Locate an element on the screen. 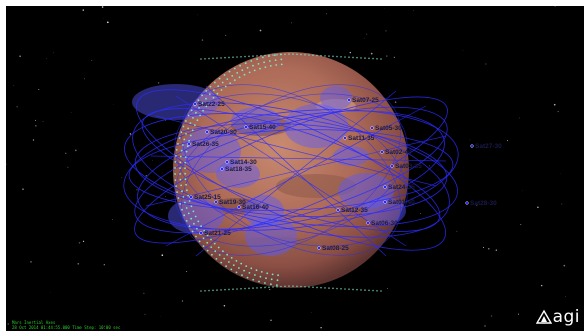 Image resolution: width=584 pixels, height=331 pixels. satellite-sat01-40: Sat01-40 is located at coordinates (399, 202).